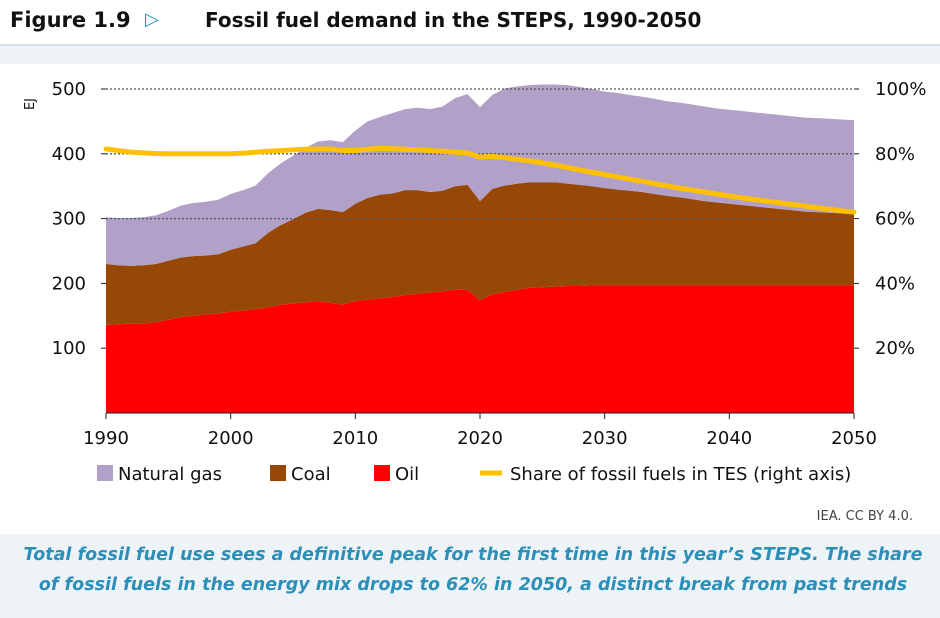  Describe the element at coordinates (278, 473) in the screenshot. I see `legend-swatch-coal` at that location.